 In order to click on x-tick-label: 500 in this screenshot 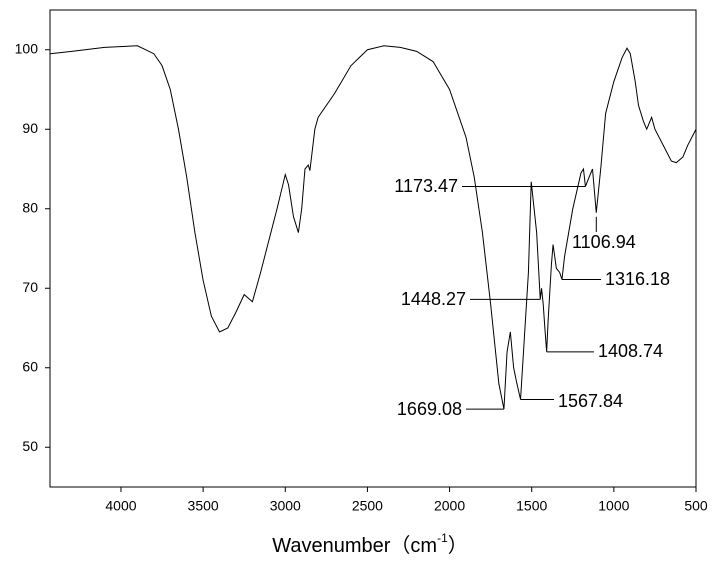, I will do `click(696, 506)`.